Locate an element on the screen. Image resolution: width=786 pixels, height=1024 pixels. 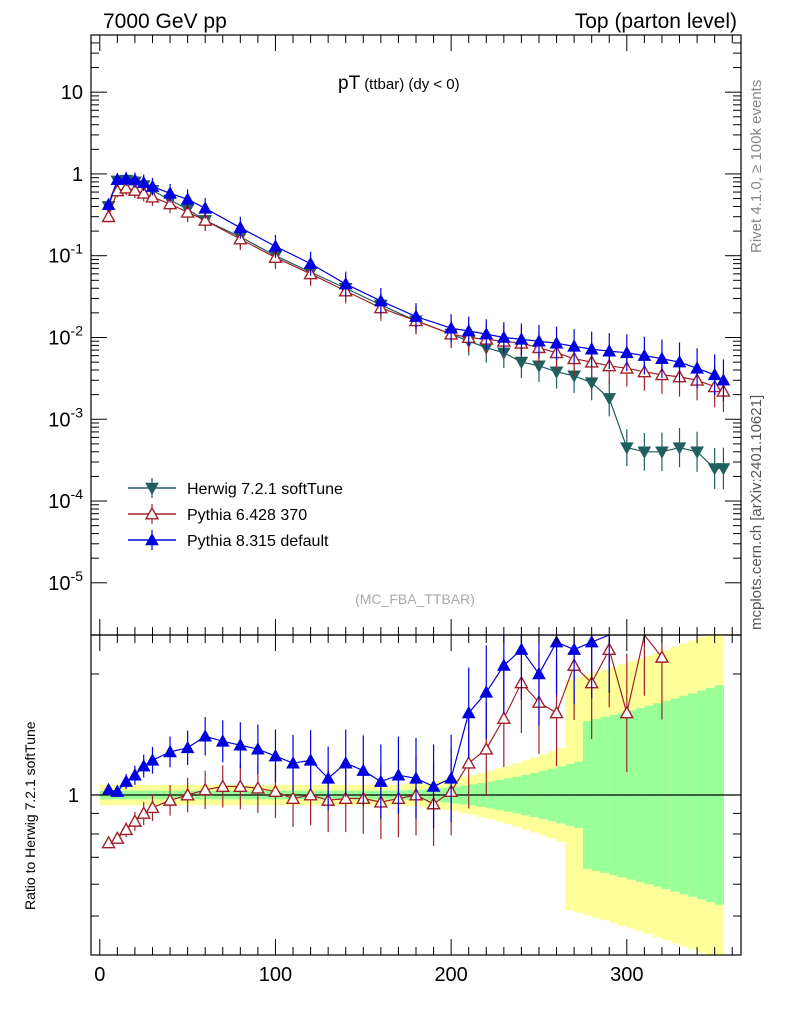
x-tick-label: 100 is located at coordinates (275, 975).